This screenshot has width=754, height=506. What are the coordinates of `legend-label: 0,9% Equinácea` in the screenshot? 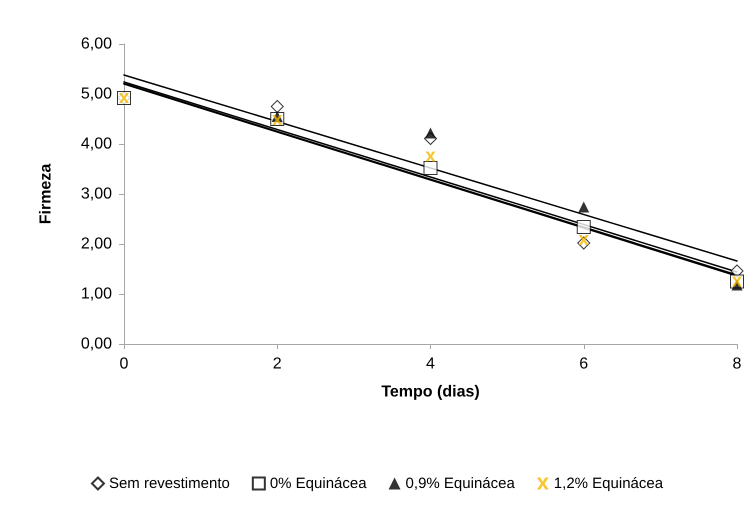 It's located at (461, 483).